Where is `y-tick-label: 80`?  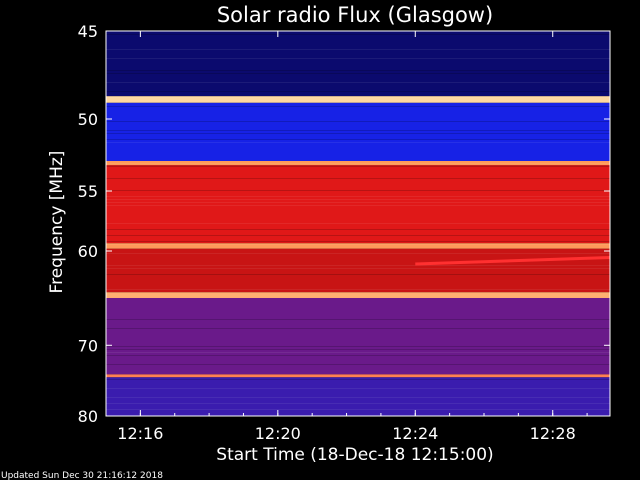
y-tick-label: 80 is located at coordinates (88, 416).